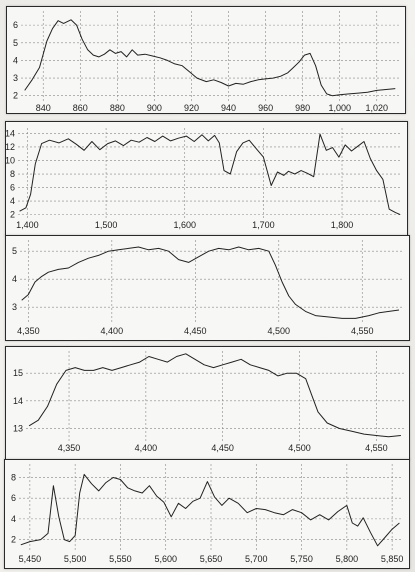 The width and height of the screenshot is (415, 572). What do you see at coordinates (165, 559) in the screenshot?
I see `x-tick-label: 5,600` at bounding box center [165, 559].